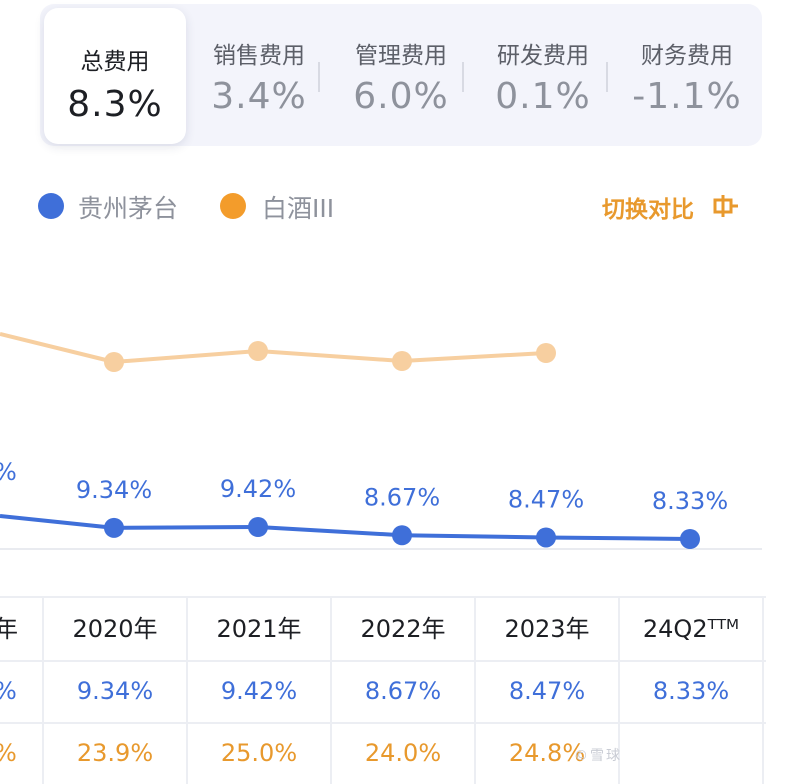 The image size is (800, 784). What do you see at coordinates (259, 629) in the screenshot?
I see `table-cell-year: 2021年` at bounding box center [259, 629].